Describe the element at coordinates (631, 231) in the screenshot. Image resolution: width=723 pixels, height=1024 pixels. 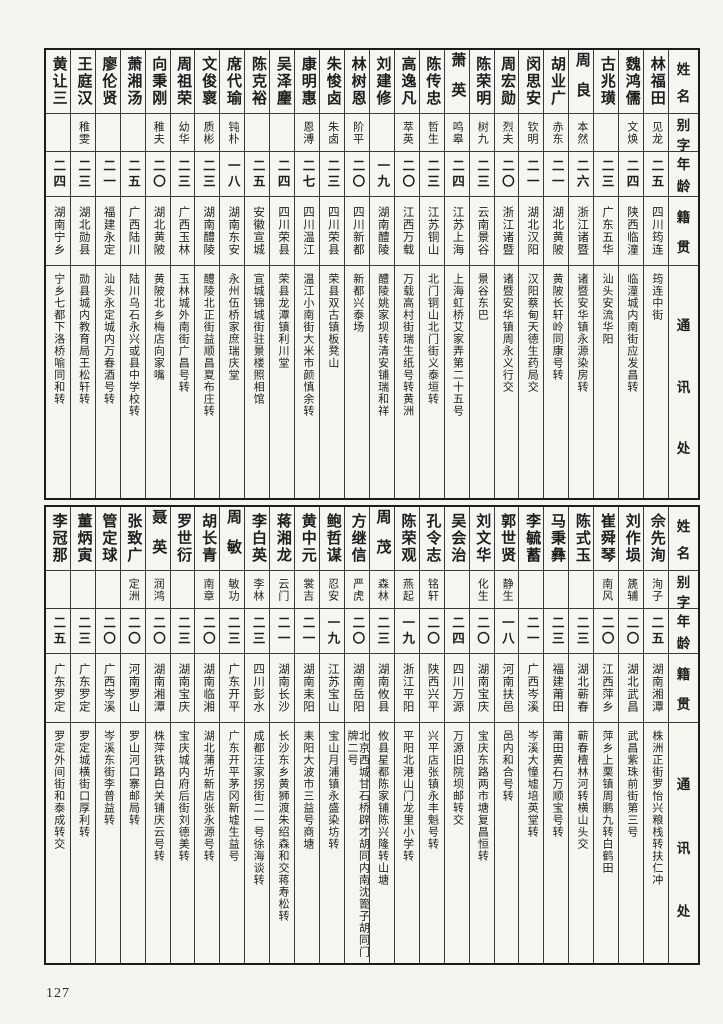
I see `native-place-cell-text: 陕西临潼` at that location.